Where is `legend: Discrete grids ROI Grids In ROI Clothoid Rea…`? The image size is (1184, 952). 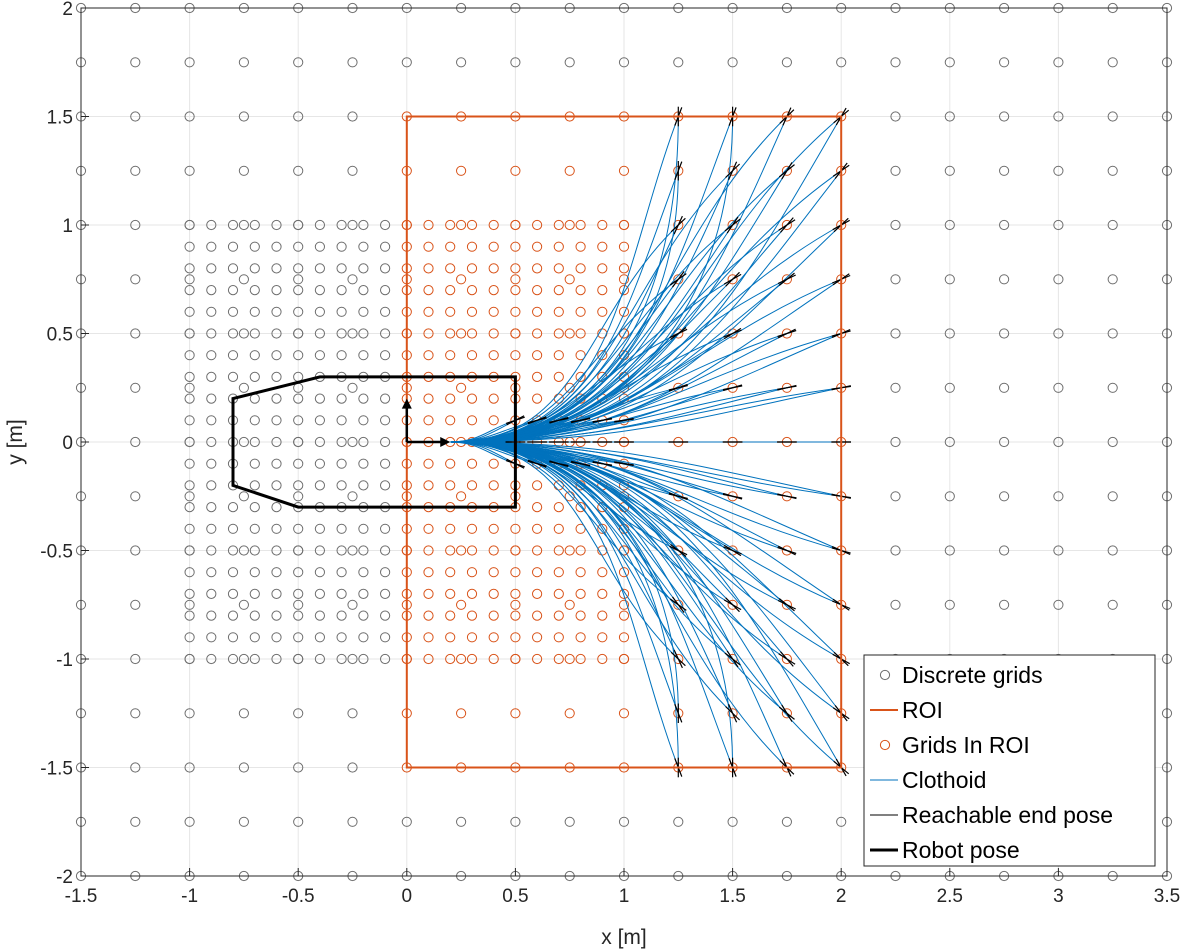 legend: Discrete grids ROI Grids In ROI Clothoid Rea… is located at coordinates (1009, 760).